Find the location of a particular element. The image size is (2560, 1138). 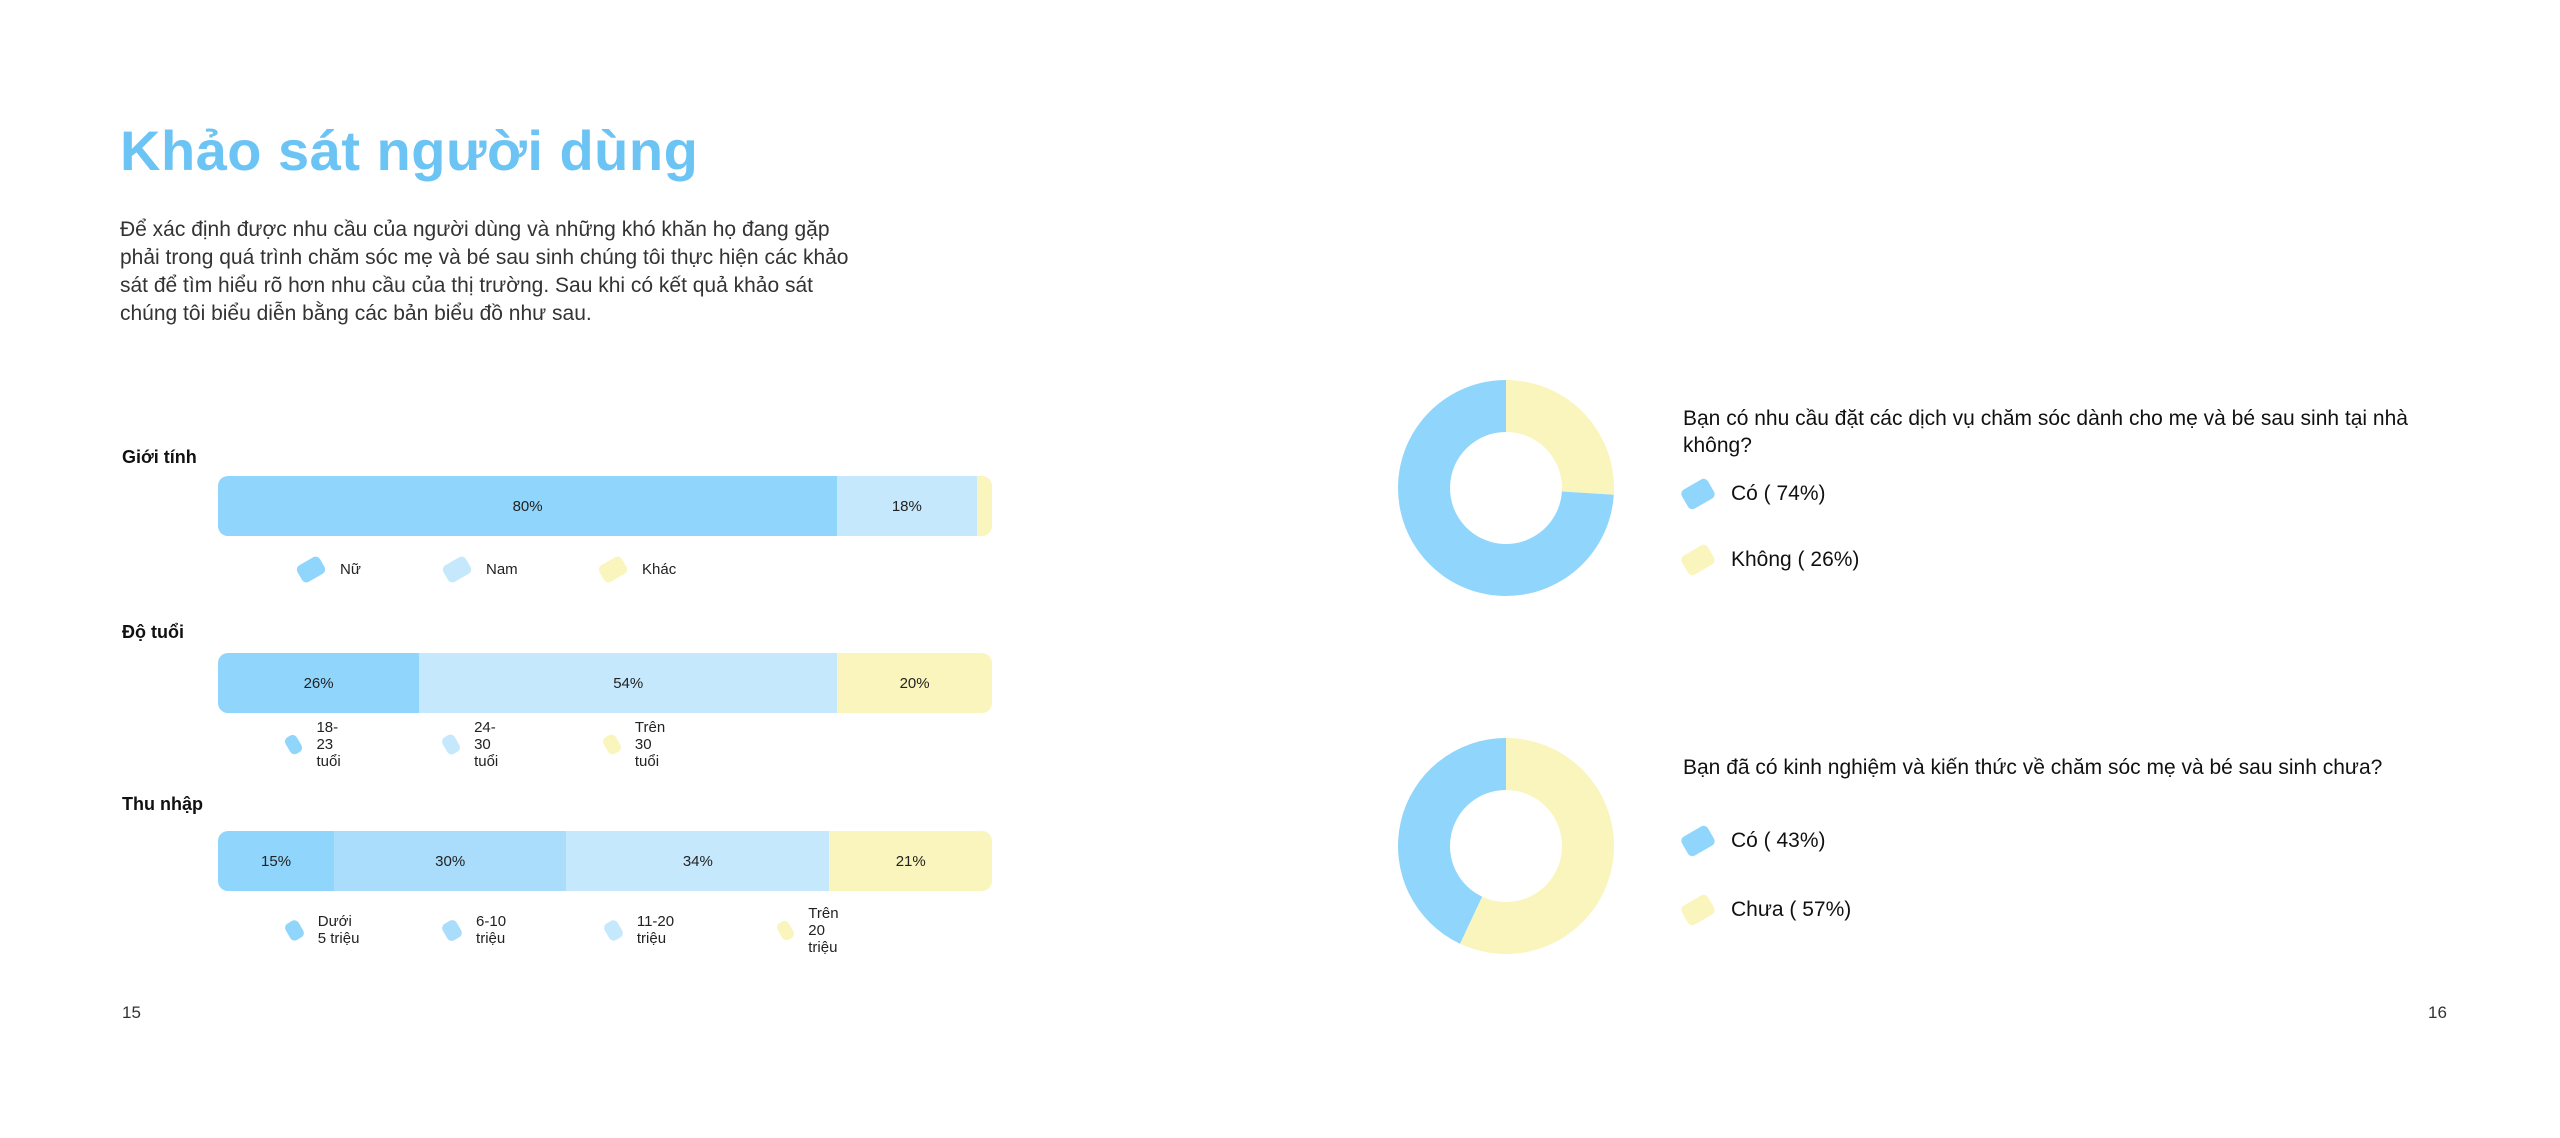

experience-answer-yes: Có ( 43%) is located at coordinates (1752, 841).